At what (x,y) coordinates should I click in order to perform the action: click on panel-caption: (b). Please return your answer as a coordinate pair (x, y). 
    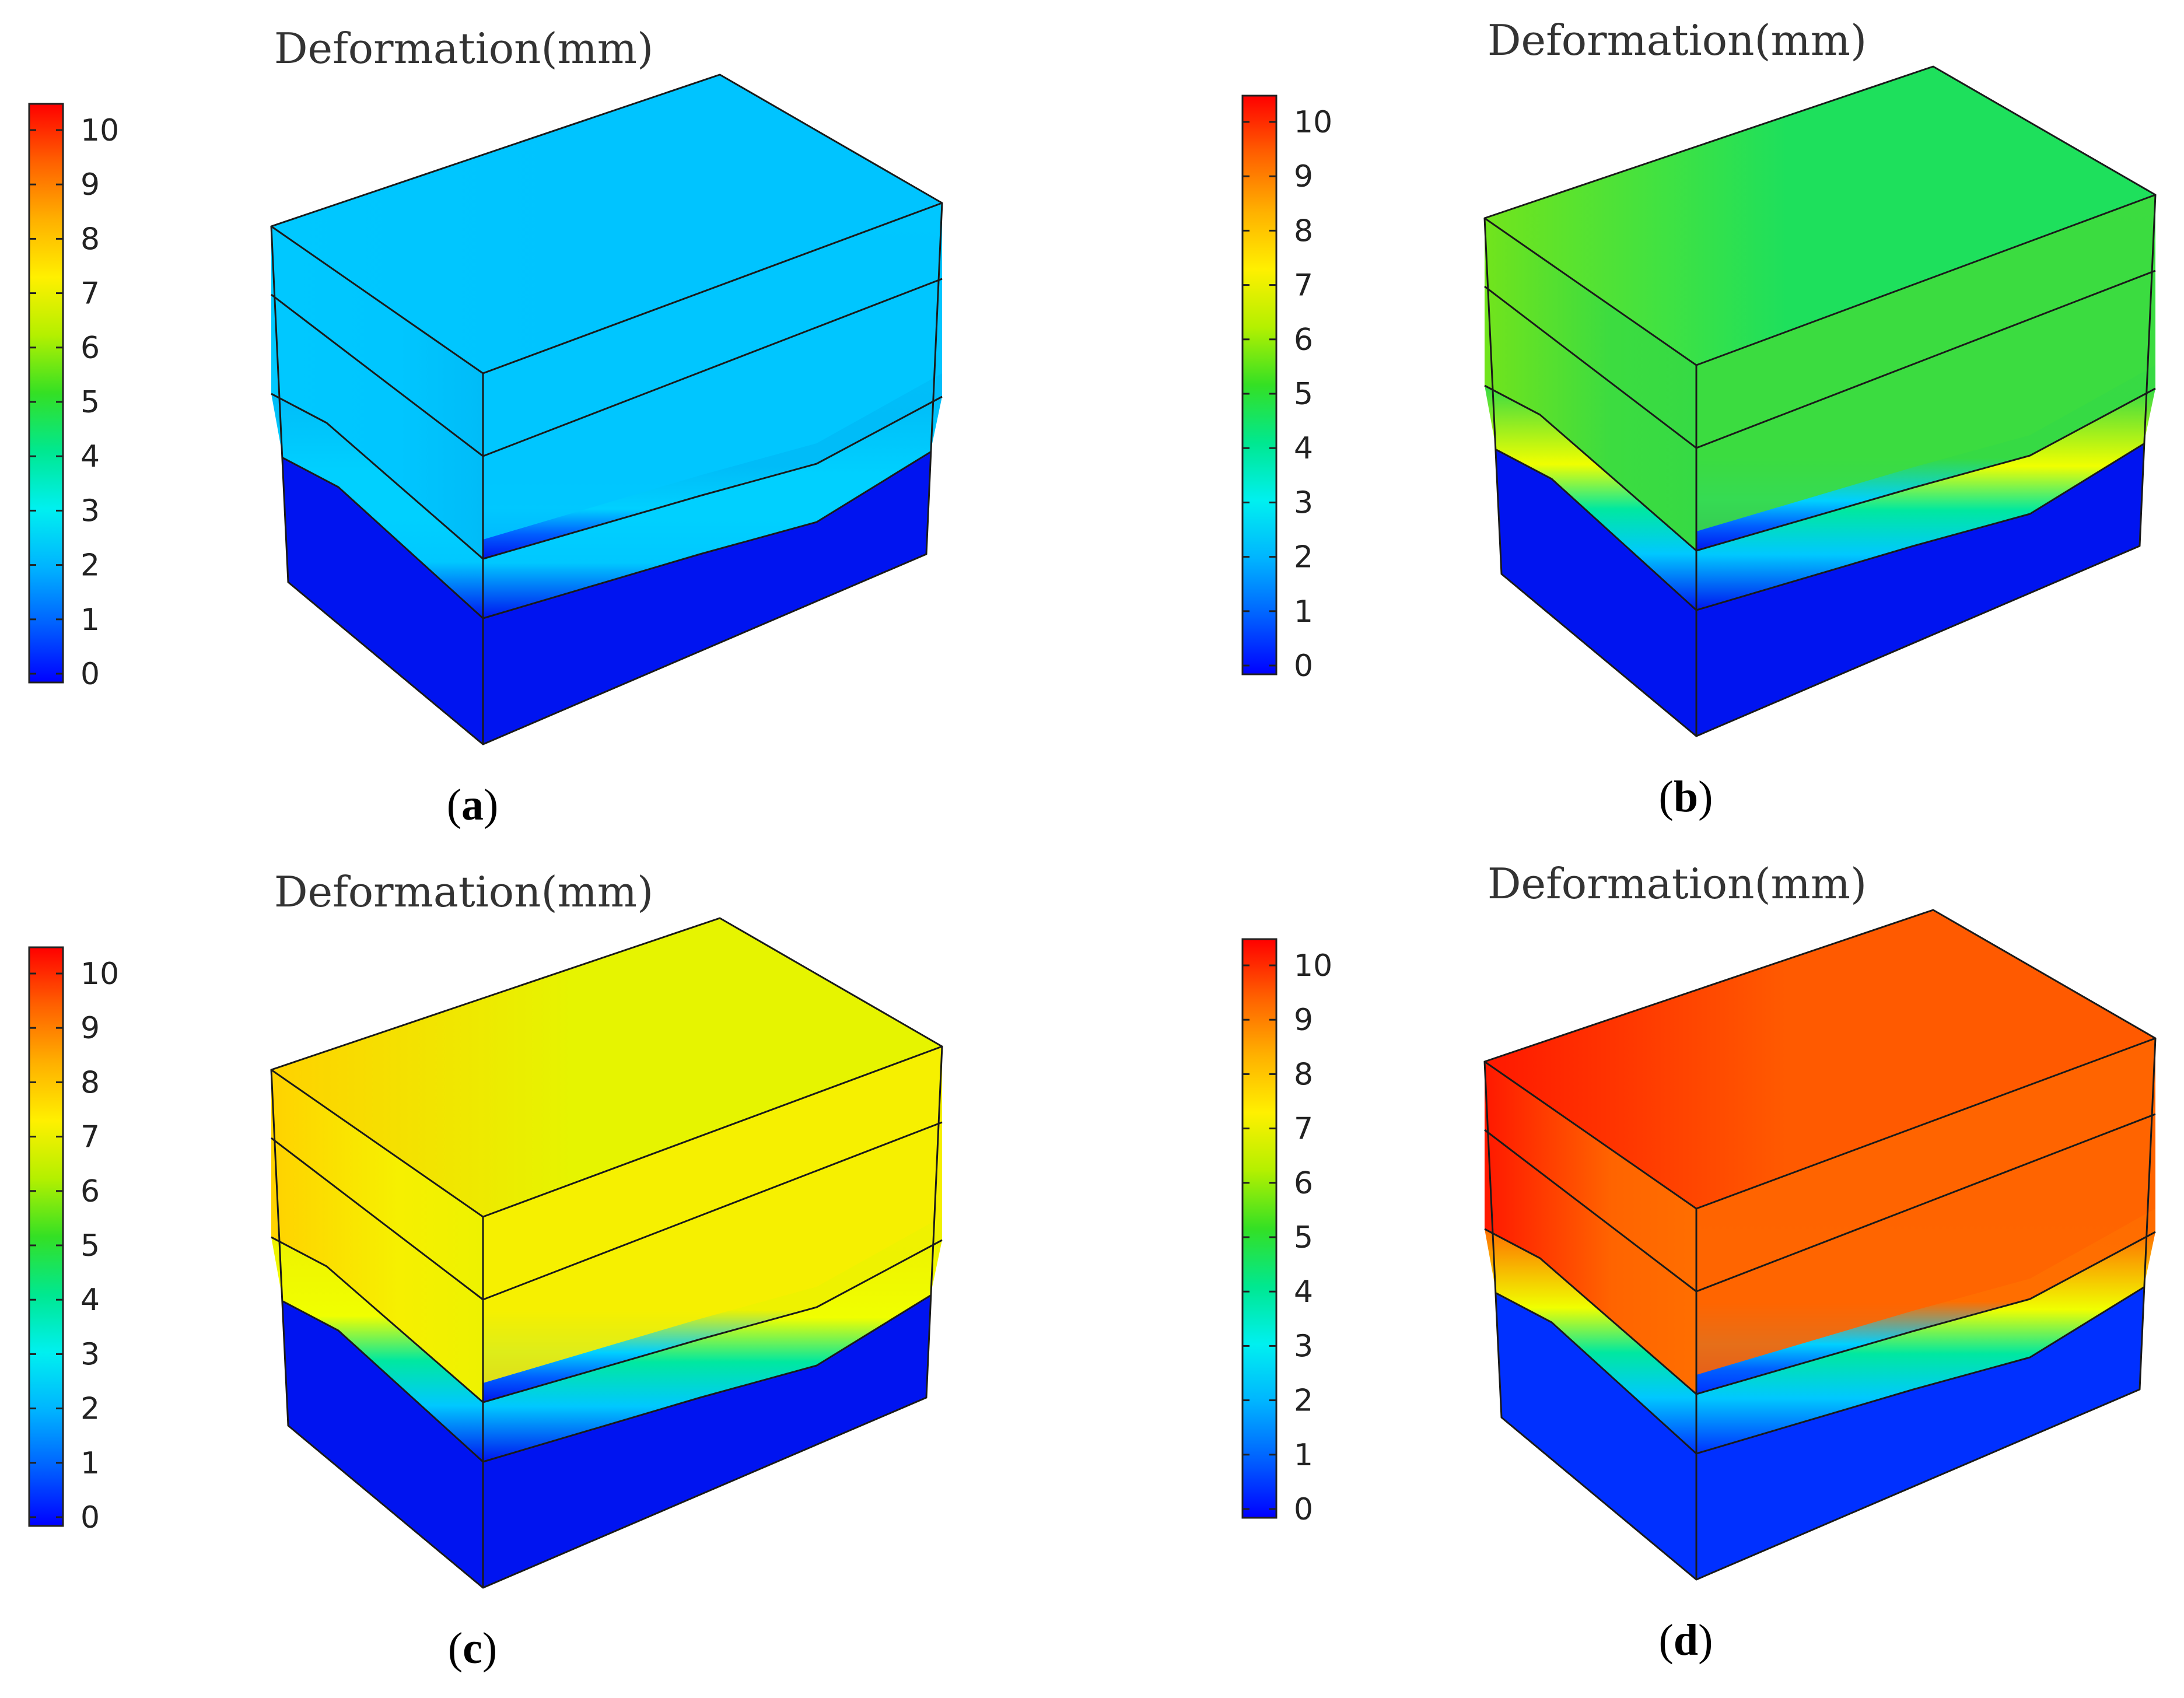
    Looking at the image, I should click on (1686, 796).